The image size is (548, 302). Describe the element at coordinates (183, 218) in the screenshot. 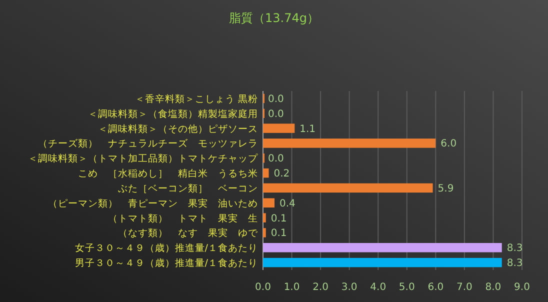

I see `y-tick-label: （トマト類） トマト 果実 生` at that location.